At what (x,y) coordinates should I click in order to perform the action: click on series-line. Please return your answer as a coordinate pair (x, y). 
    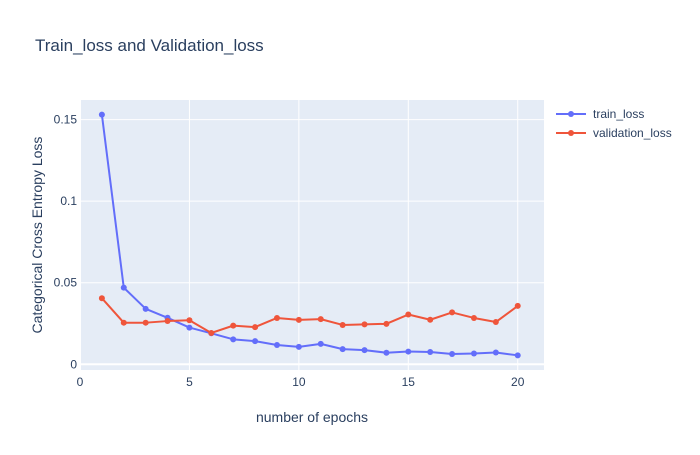
    Looking at the image, I should click on (310, 315).